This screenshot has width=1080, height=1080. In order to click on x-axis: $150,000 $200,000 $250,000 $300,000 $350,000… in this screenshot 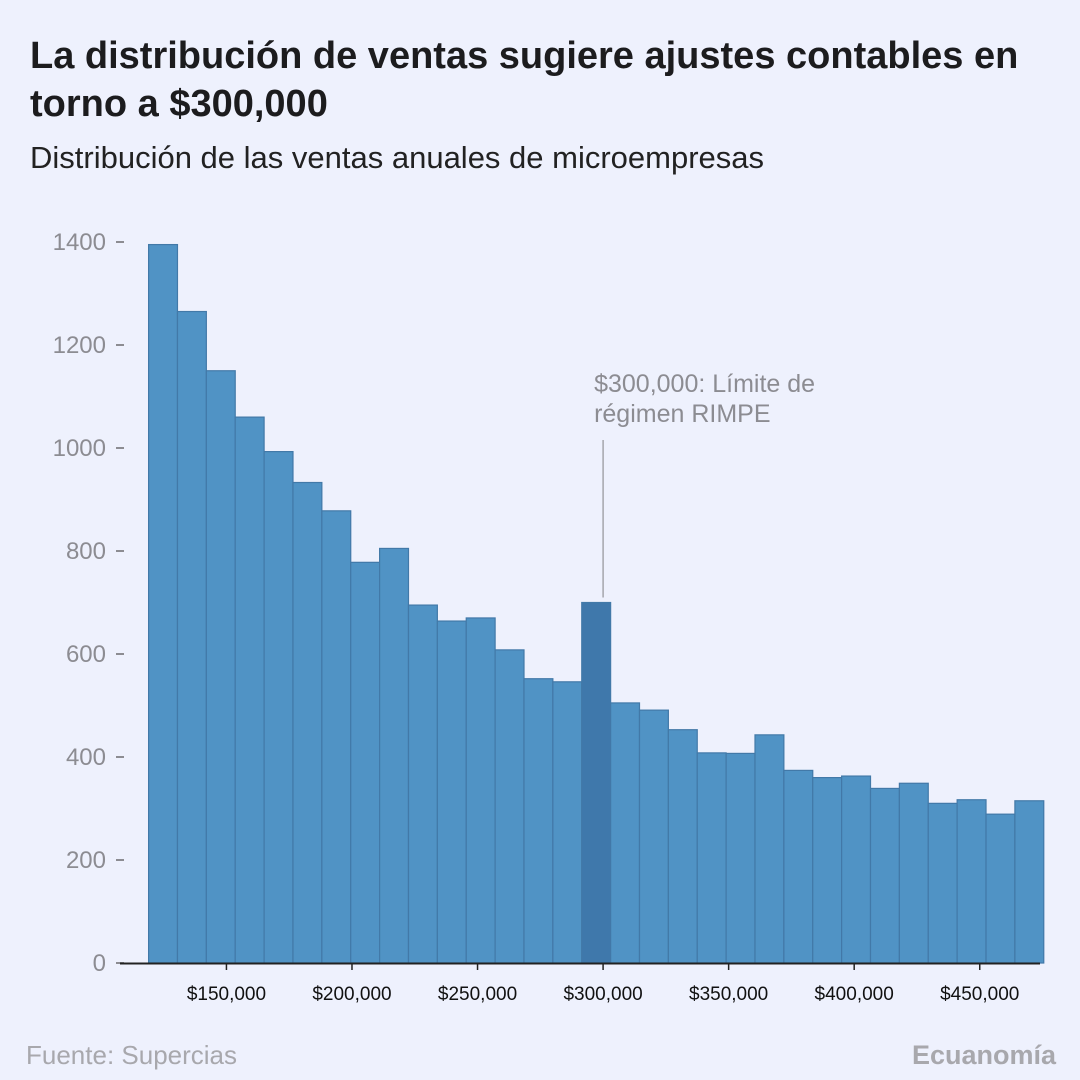, I will do `click(580, 983)`.